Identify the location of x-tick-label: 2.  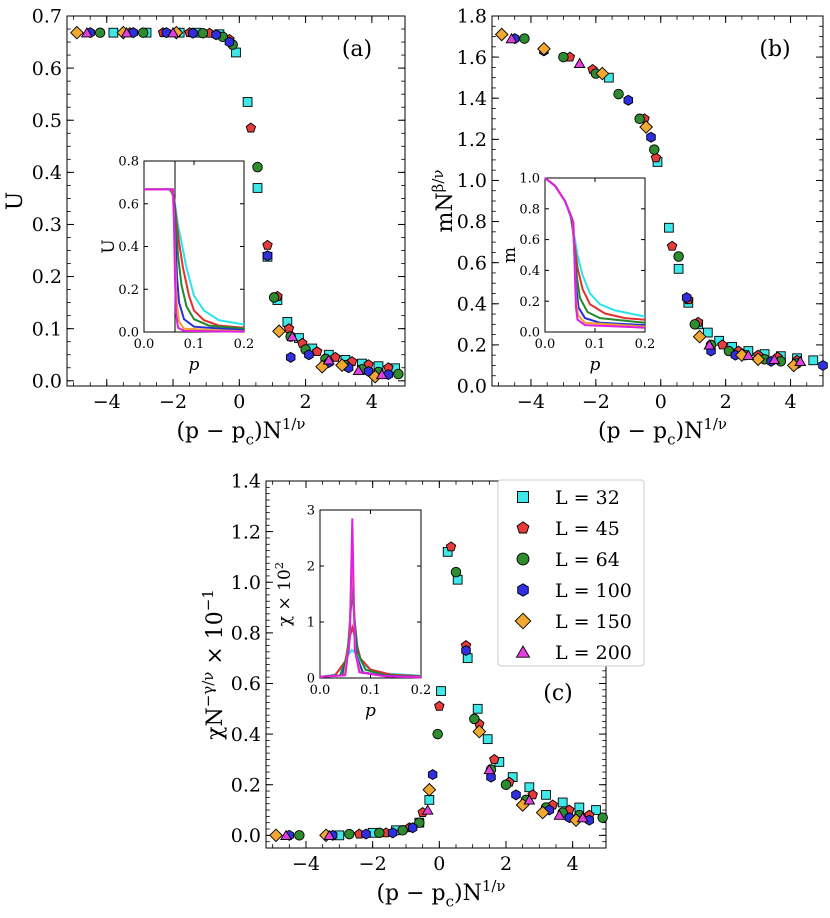
(726, 402).